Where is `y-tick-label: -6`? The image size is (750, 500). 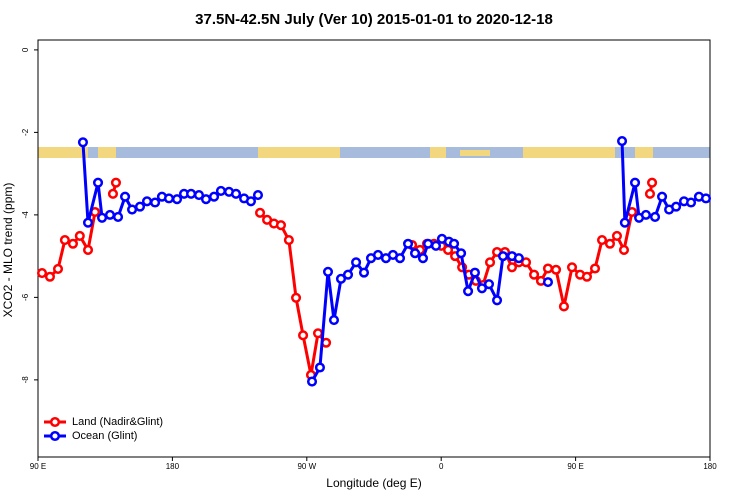
y-tick-label: -6 is located at coordinates (25, 297).